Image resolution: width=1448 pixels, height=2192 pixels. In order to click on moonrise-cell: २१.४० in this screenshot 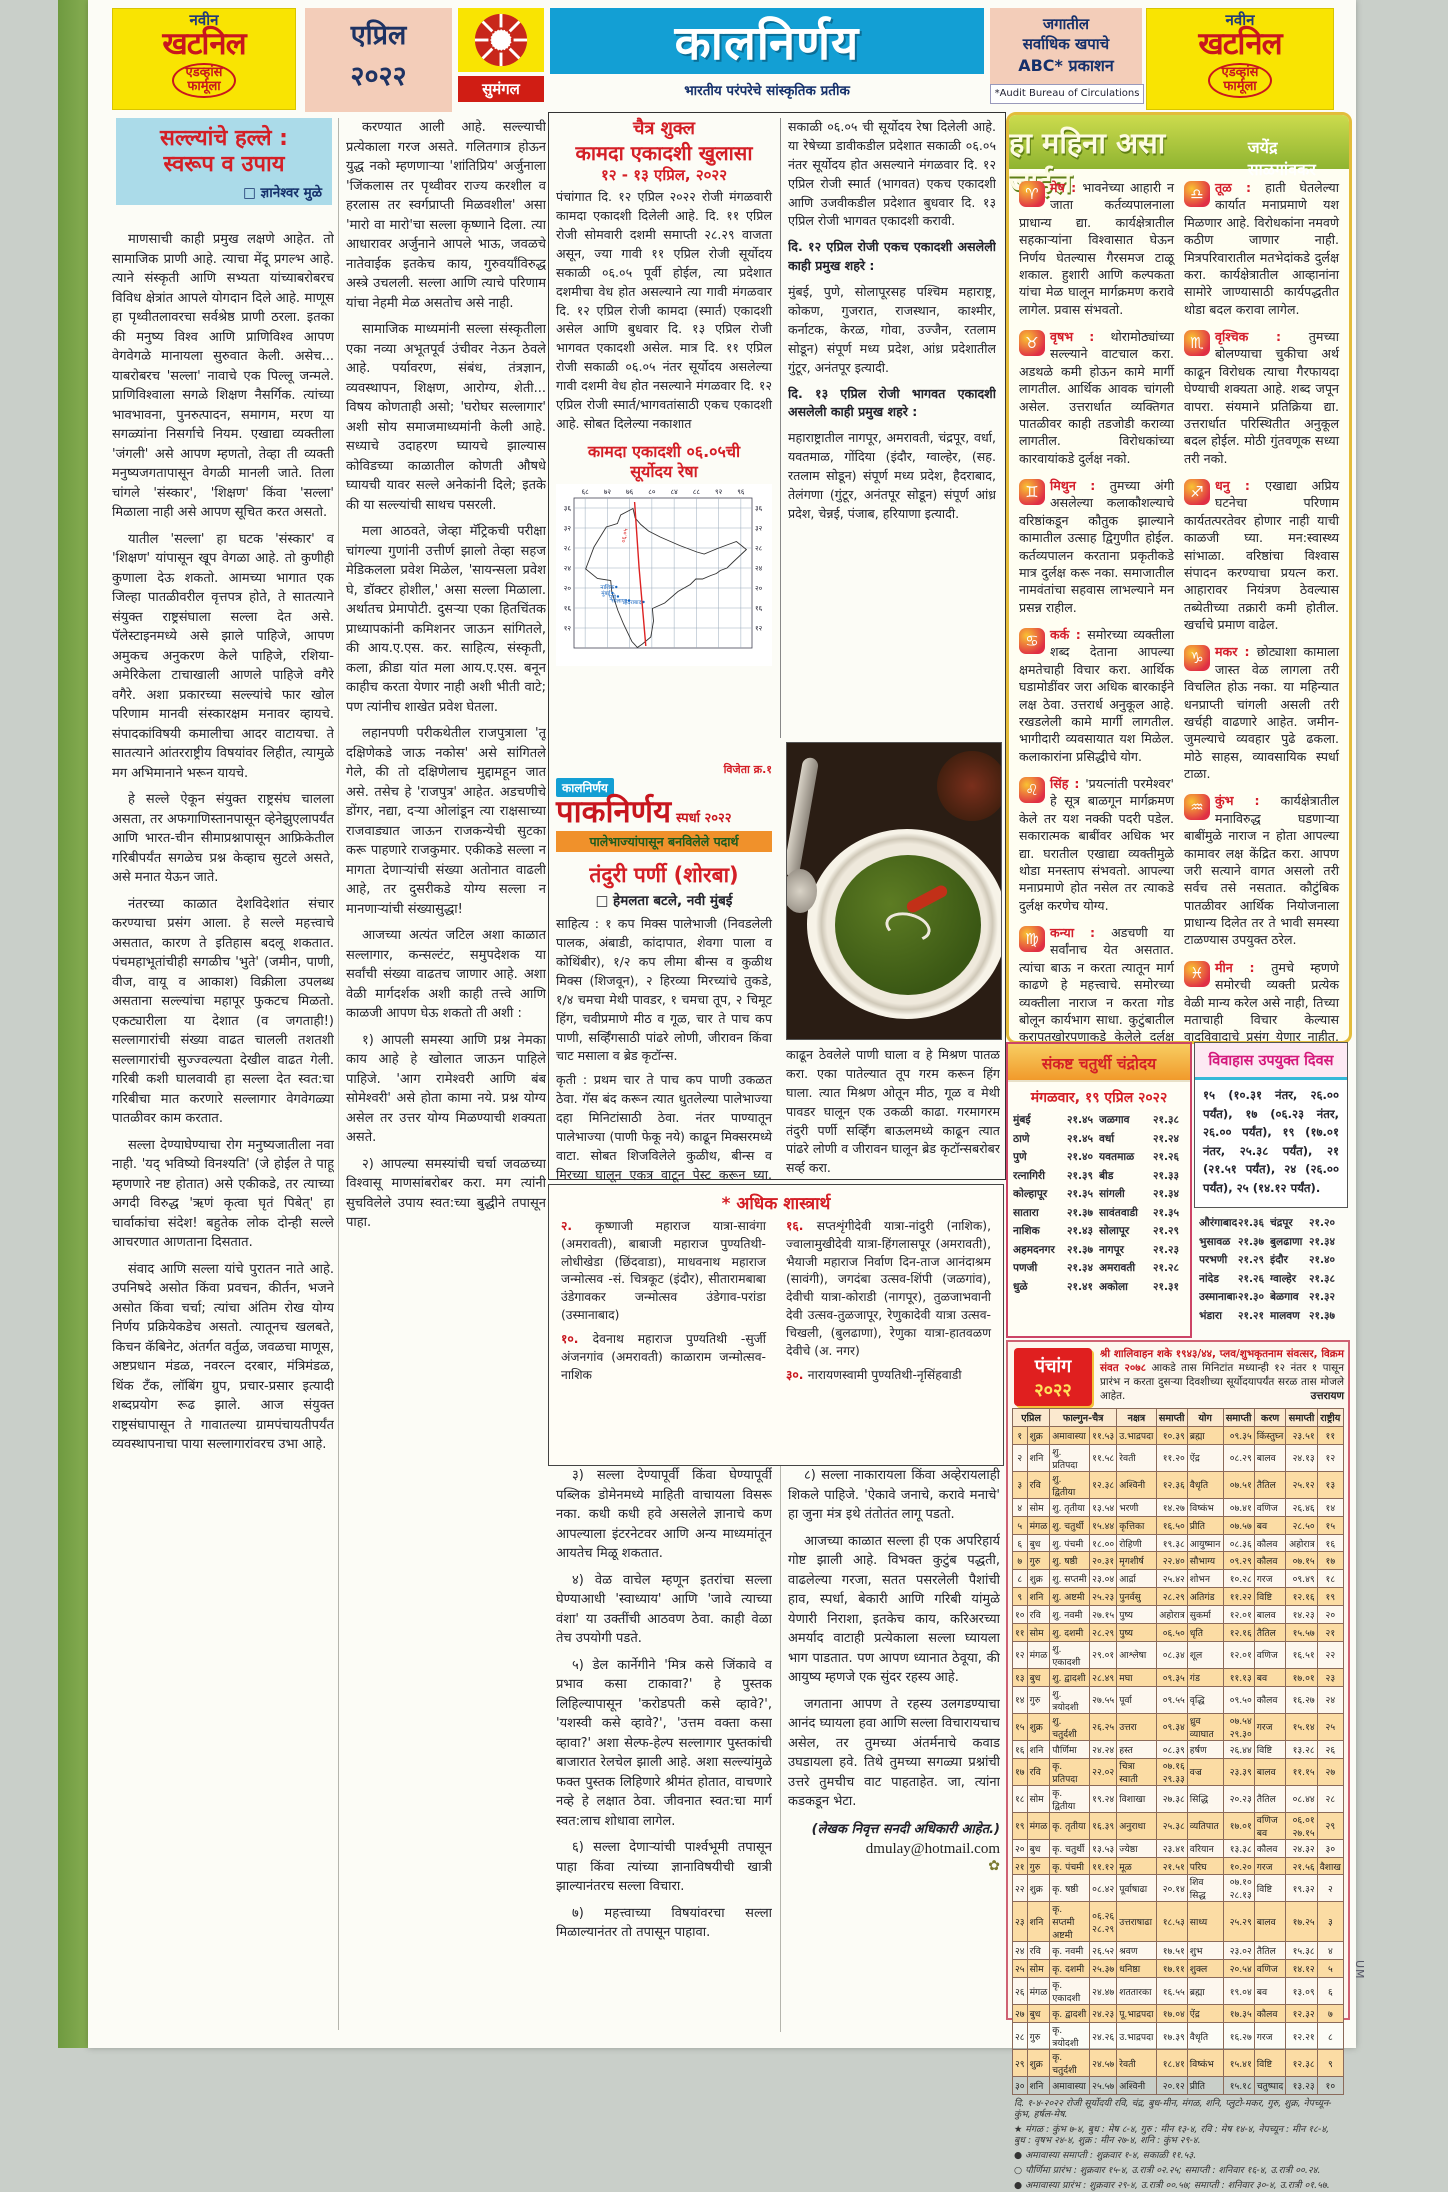, I will do `click(1079, 1157)`.